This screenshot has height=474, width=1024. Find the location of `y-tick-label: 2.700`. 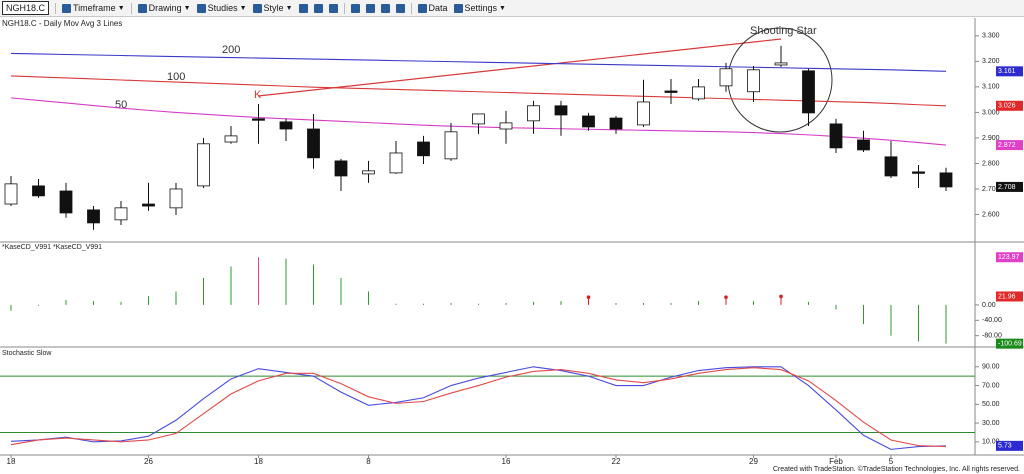

y-tick-label: 2.700 is located at coordinates (991, 189).